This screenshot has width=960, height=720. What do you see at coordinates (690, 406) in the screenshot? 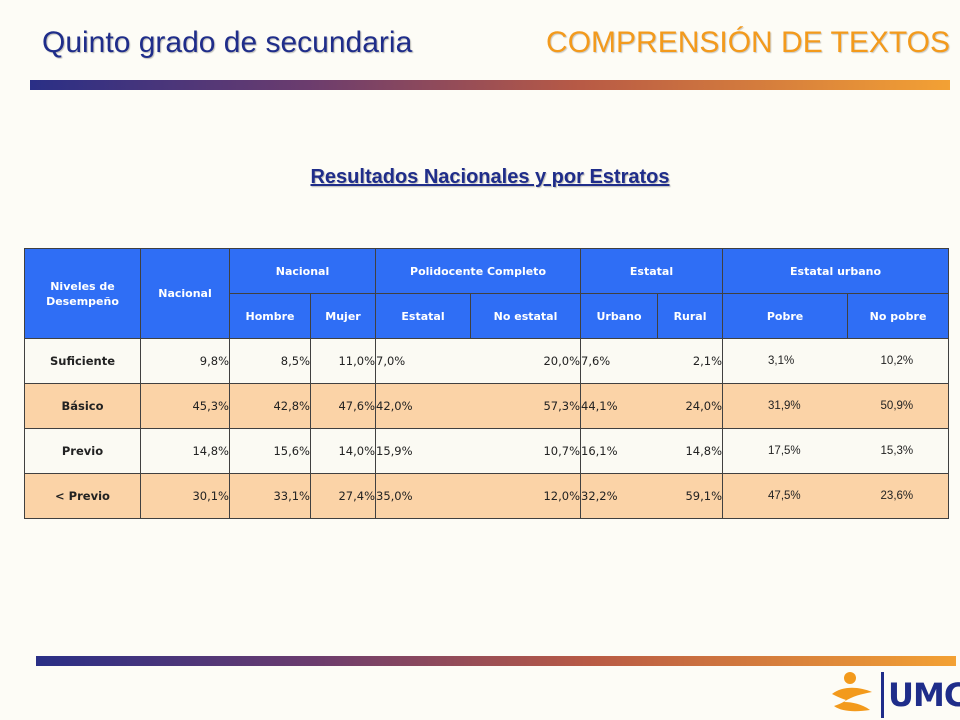
I see `cell-rural: 24,0%` at bounding box center [690, 406].